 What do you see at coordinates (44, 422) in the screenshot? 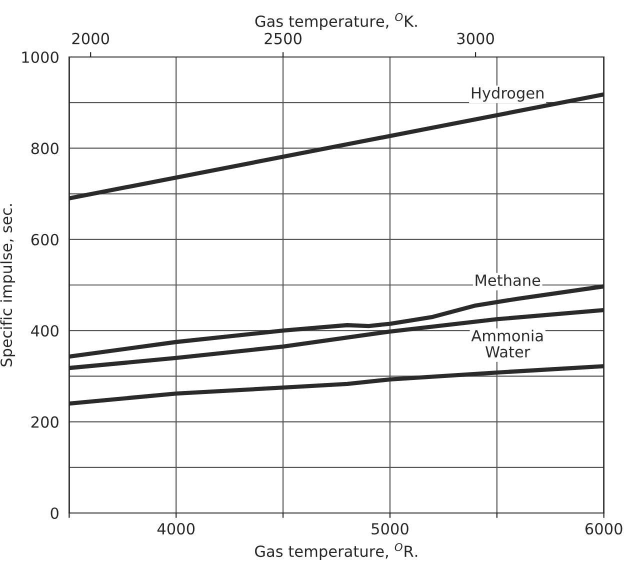
I see `y-tick-label: 200` at bounding box center [44, 422].